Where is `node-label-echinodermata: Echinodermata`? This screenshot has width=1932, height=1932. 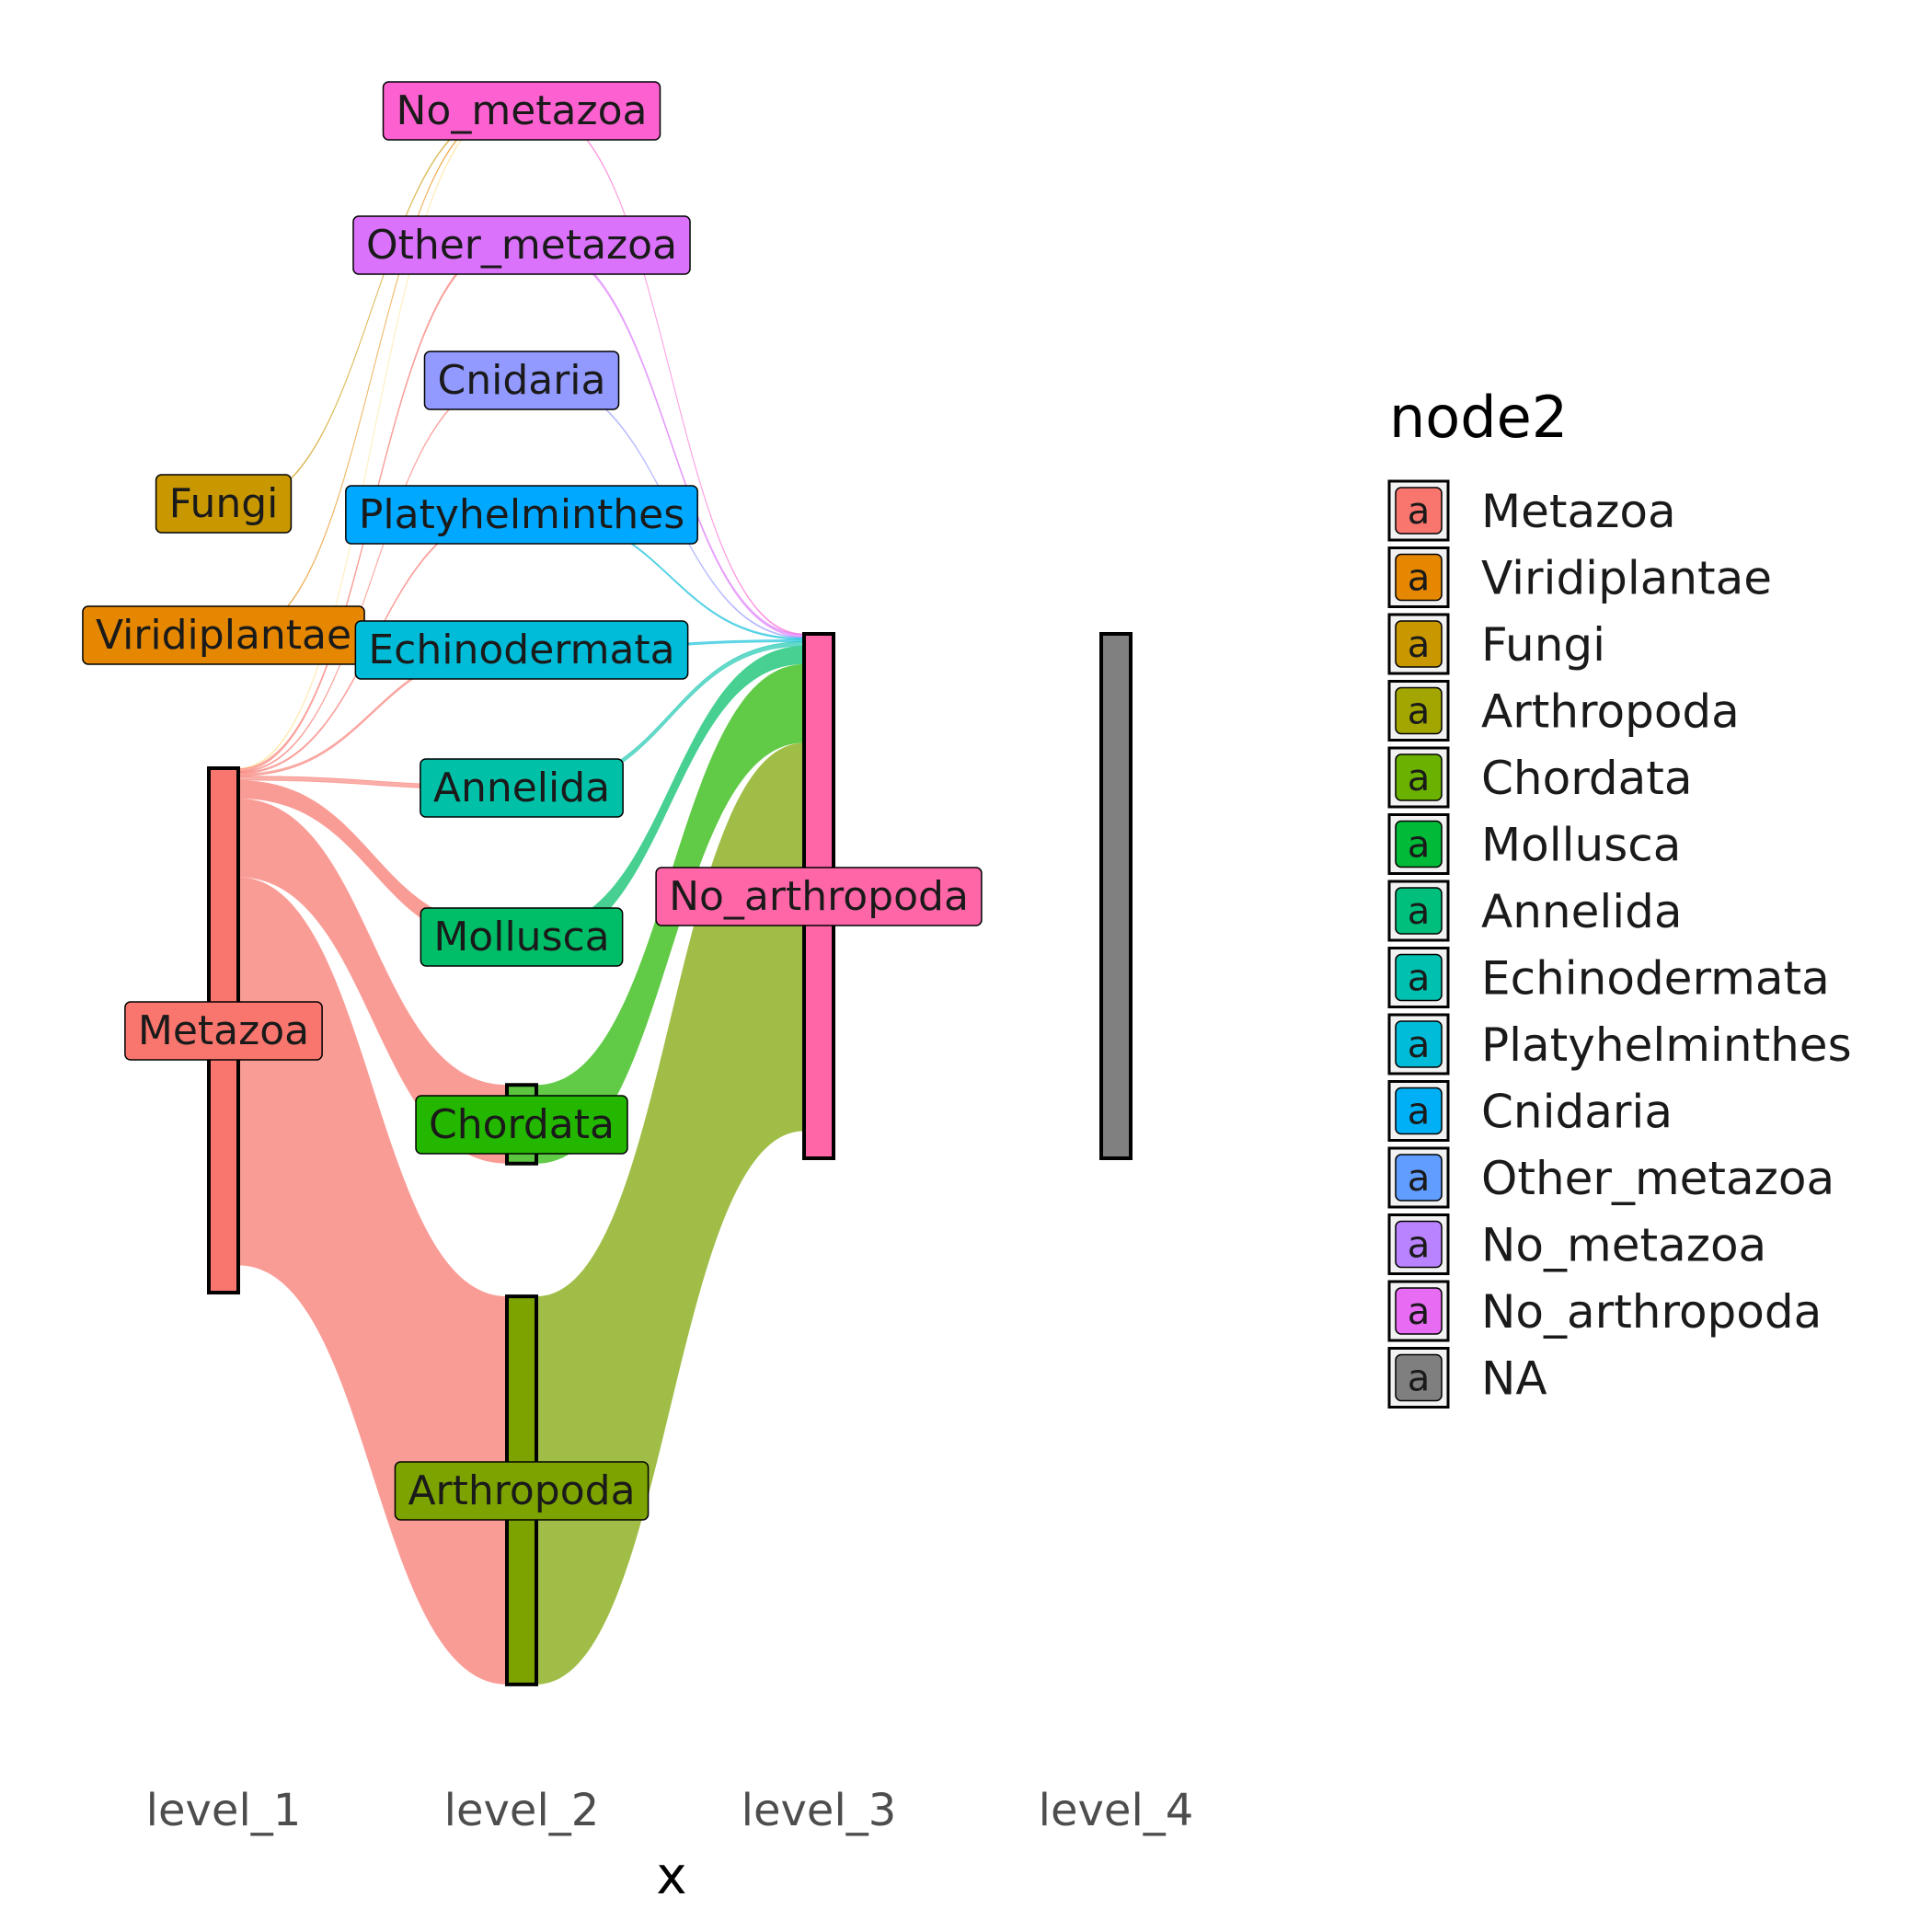 node-label-echinodermata: Echinodermata is located at coordinates (521, 650).